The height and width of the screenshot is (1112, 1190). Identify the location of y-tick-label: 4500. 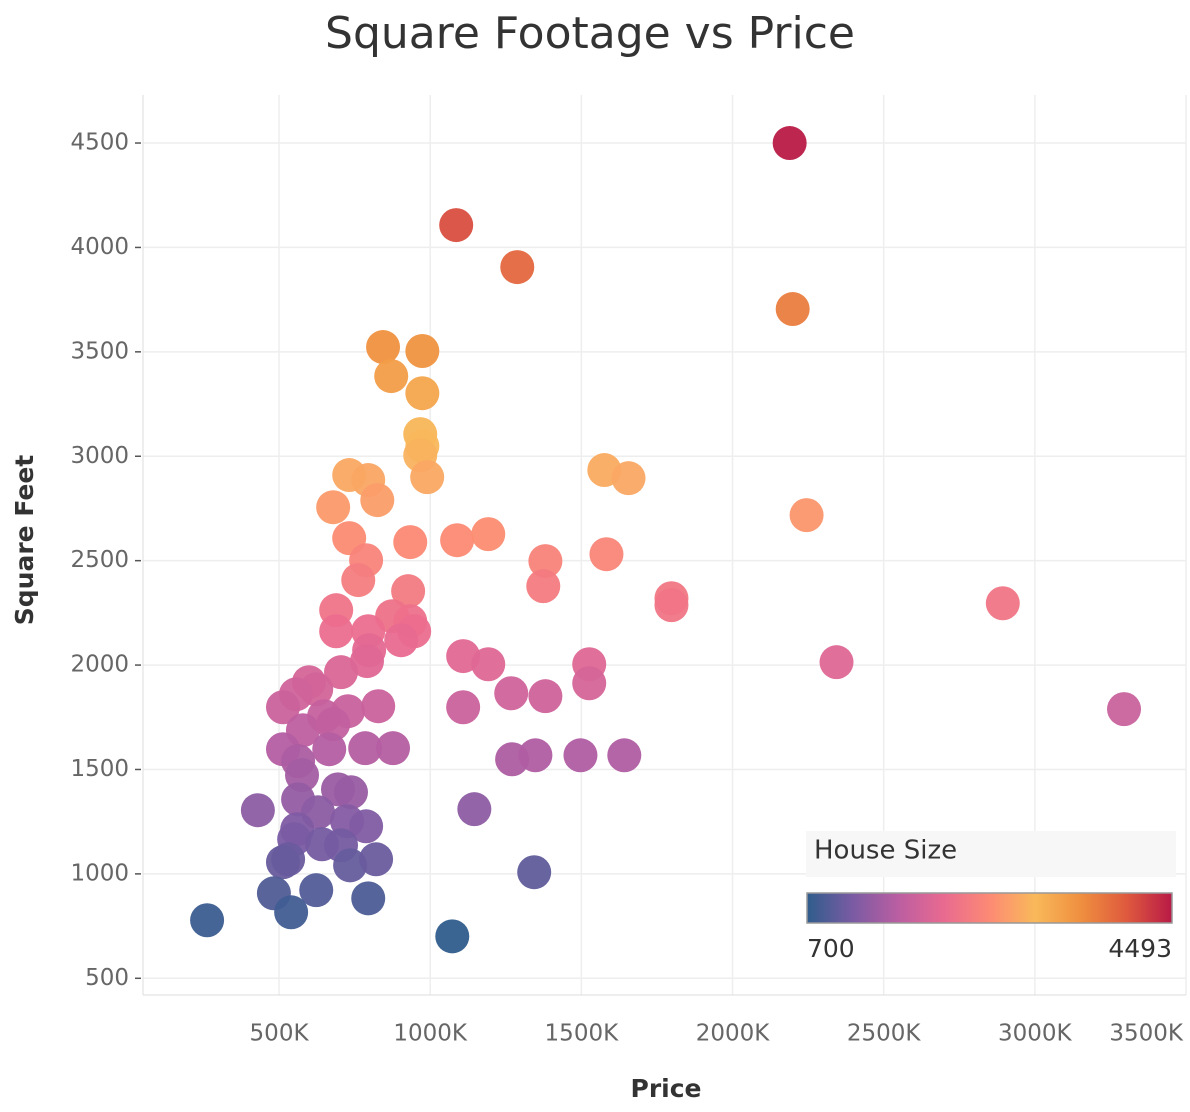
(99, 143).